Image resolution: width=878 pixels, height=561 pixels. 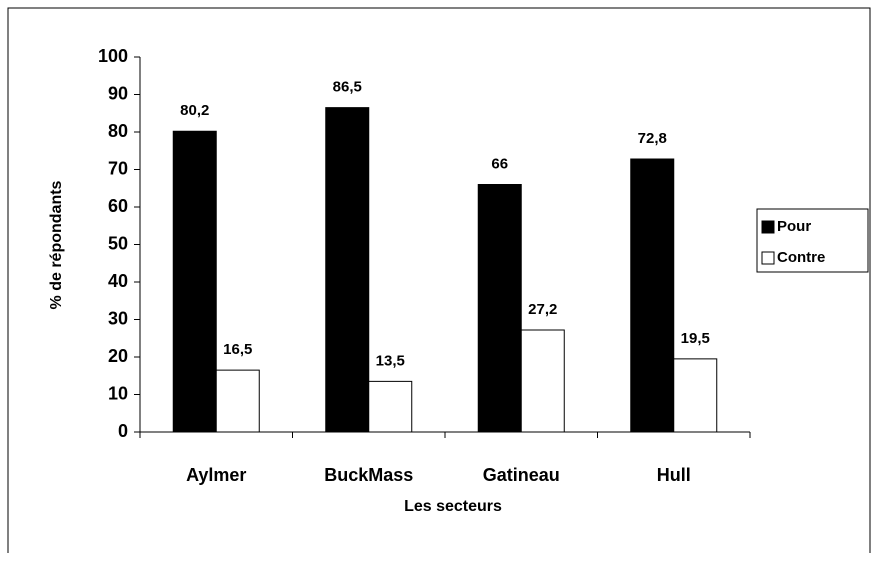 What do you see at coordinates (118, 393) in the screenshot?
I see `y-tick-label: 10` at bounding box center [118, 393].